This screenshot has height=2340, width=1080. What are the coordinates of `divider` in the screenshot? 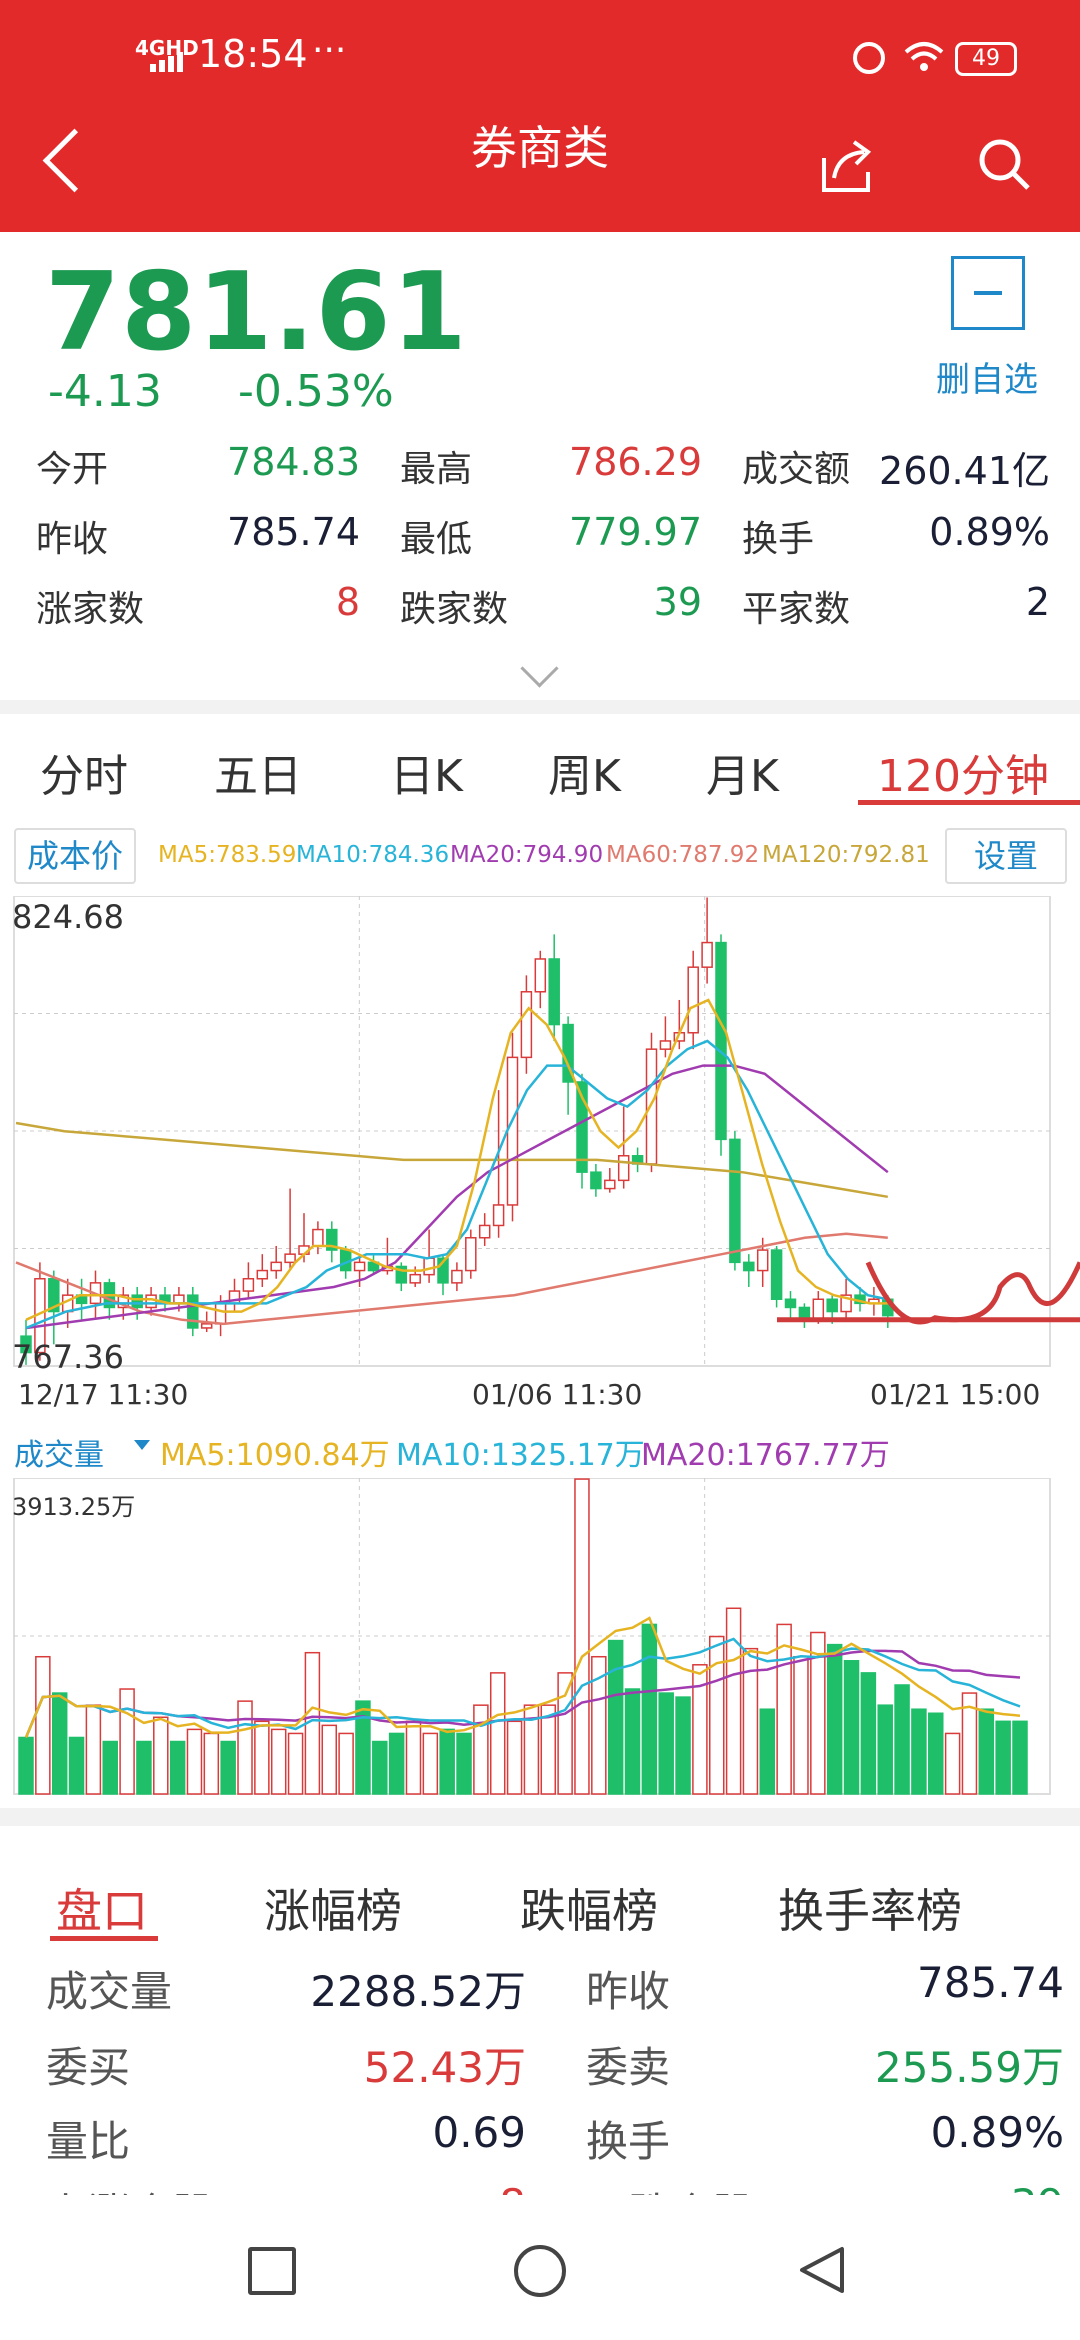 It's located at (540, 1817).